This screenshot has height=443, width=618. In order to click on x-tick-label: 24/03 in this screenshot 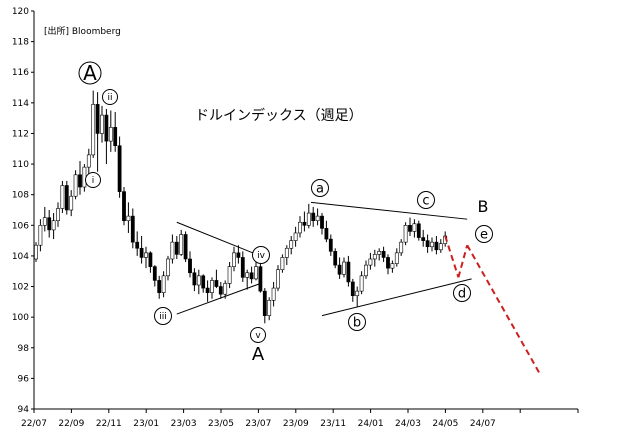, I will do `click(408, 424)`.